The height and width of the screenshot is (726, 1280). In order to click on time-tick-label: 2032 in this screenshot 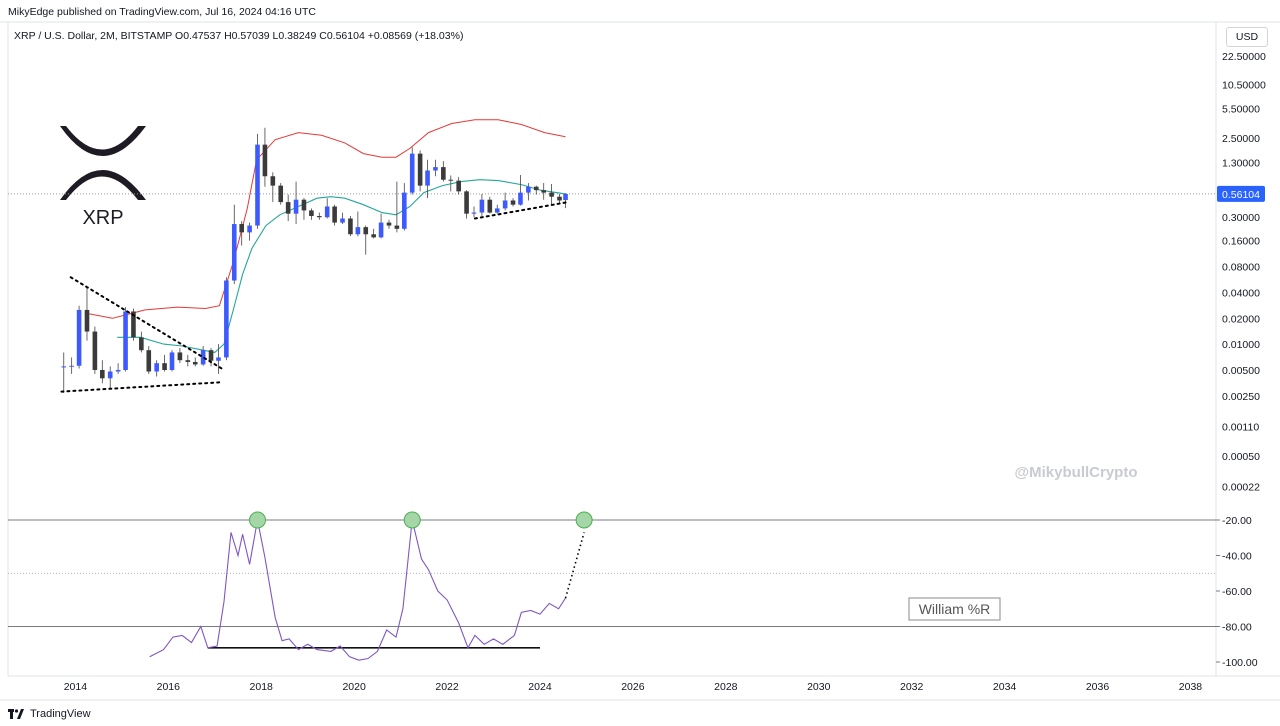, I will do `click(912, 687)`.